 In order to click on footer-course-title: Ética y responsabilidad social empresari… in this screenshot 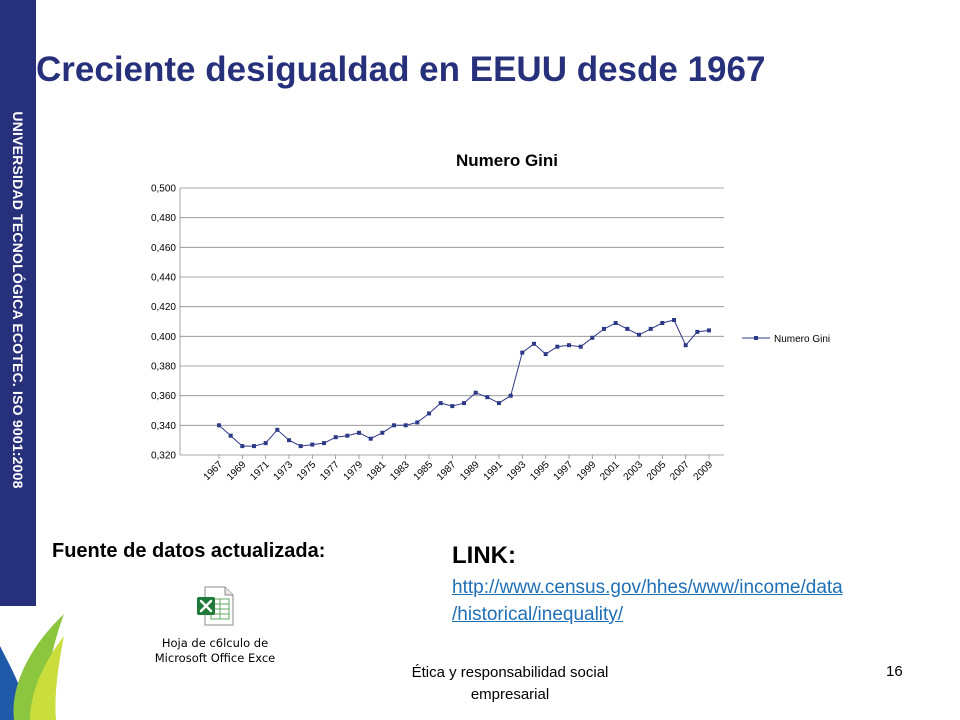, I will do `click(510, 684)`.